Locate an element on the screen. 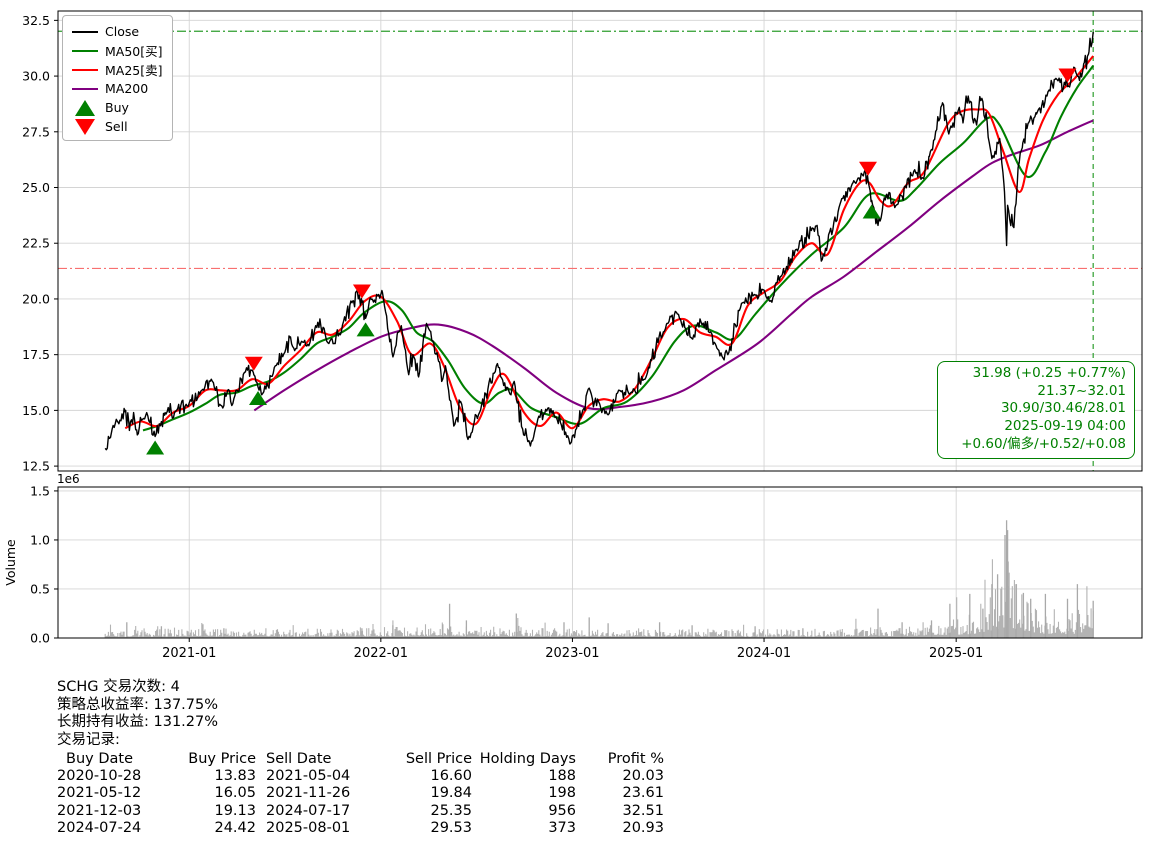  legend-label: MA200 is located at coordinates (127, 88).